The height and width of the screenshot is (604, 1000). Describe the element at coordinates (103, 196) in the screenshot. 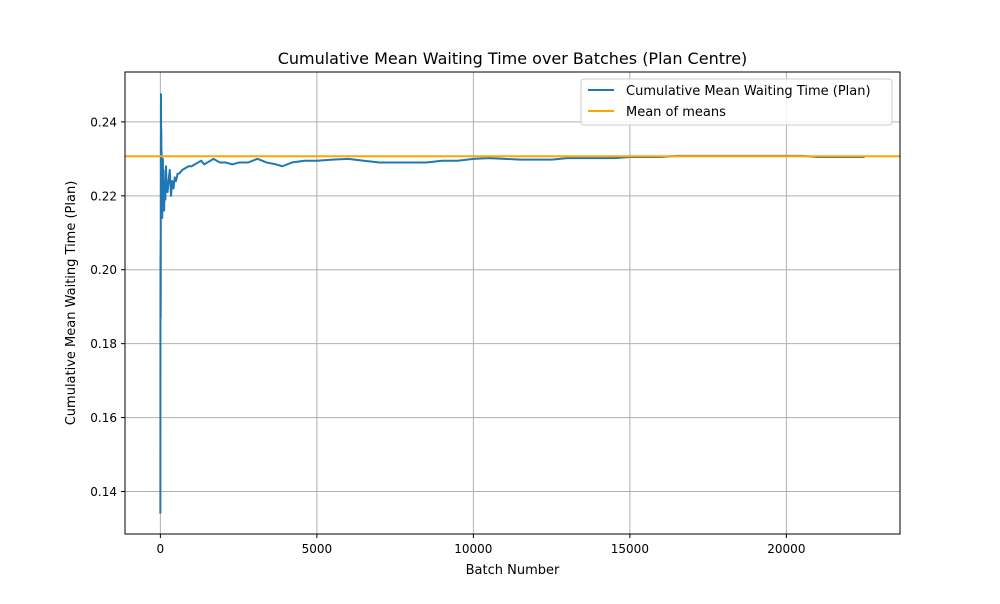

I see `y-tick-label: 0.22` at that location.